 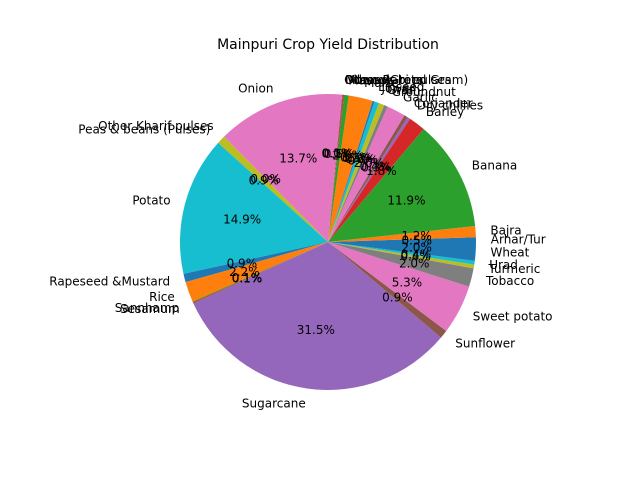 I want to click on slice-label-onion: Onion, so click(x=255, y=89).